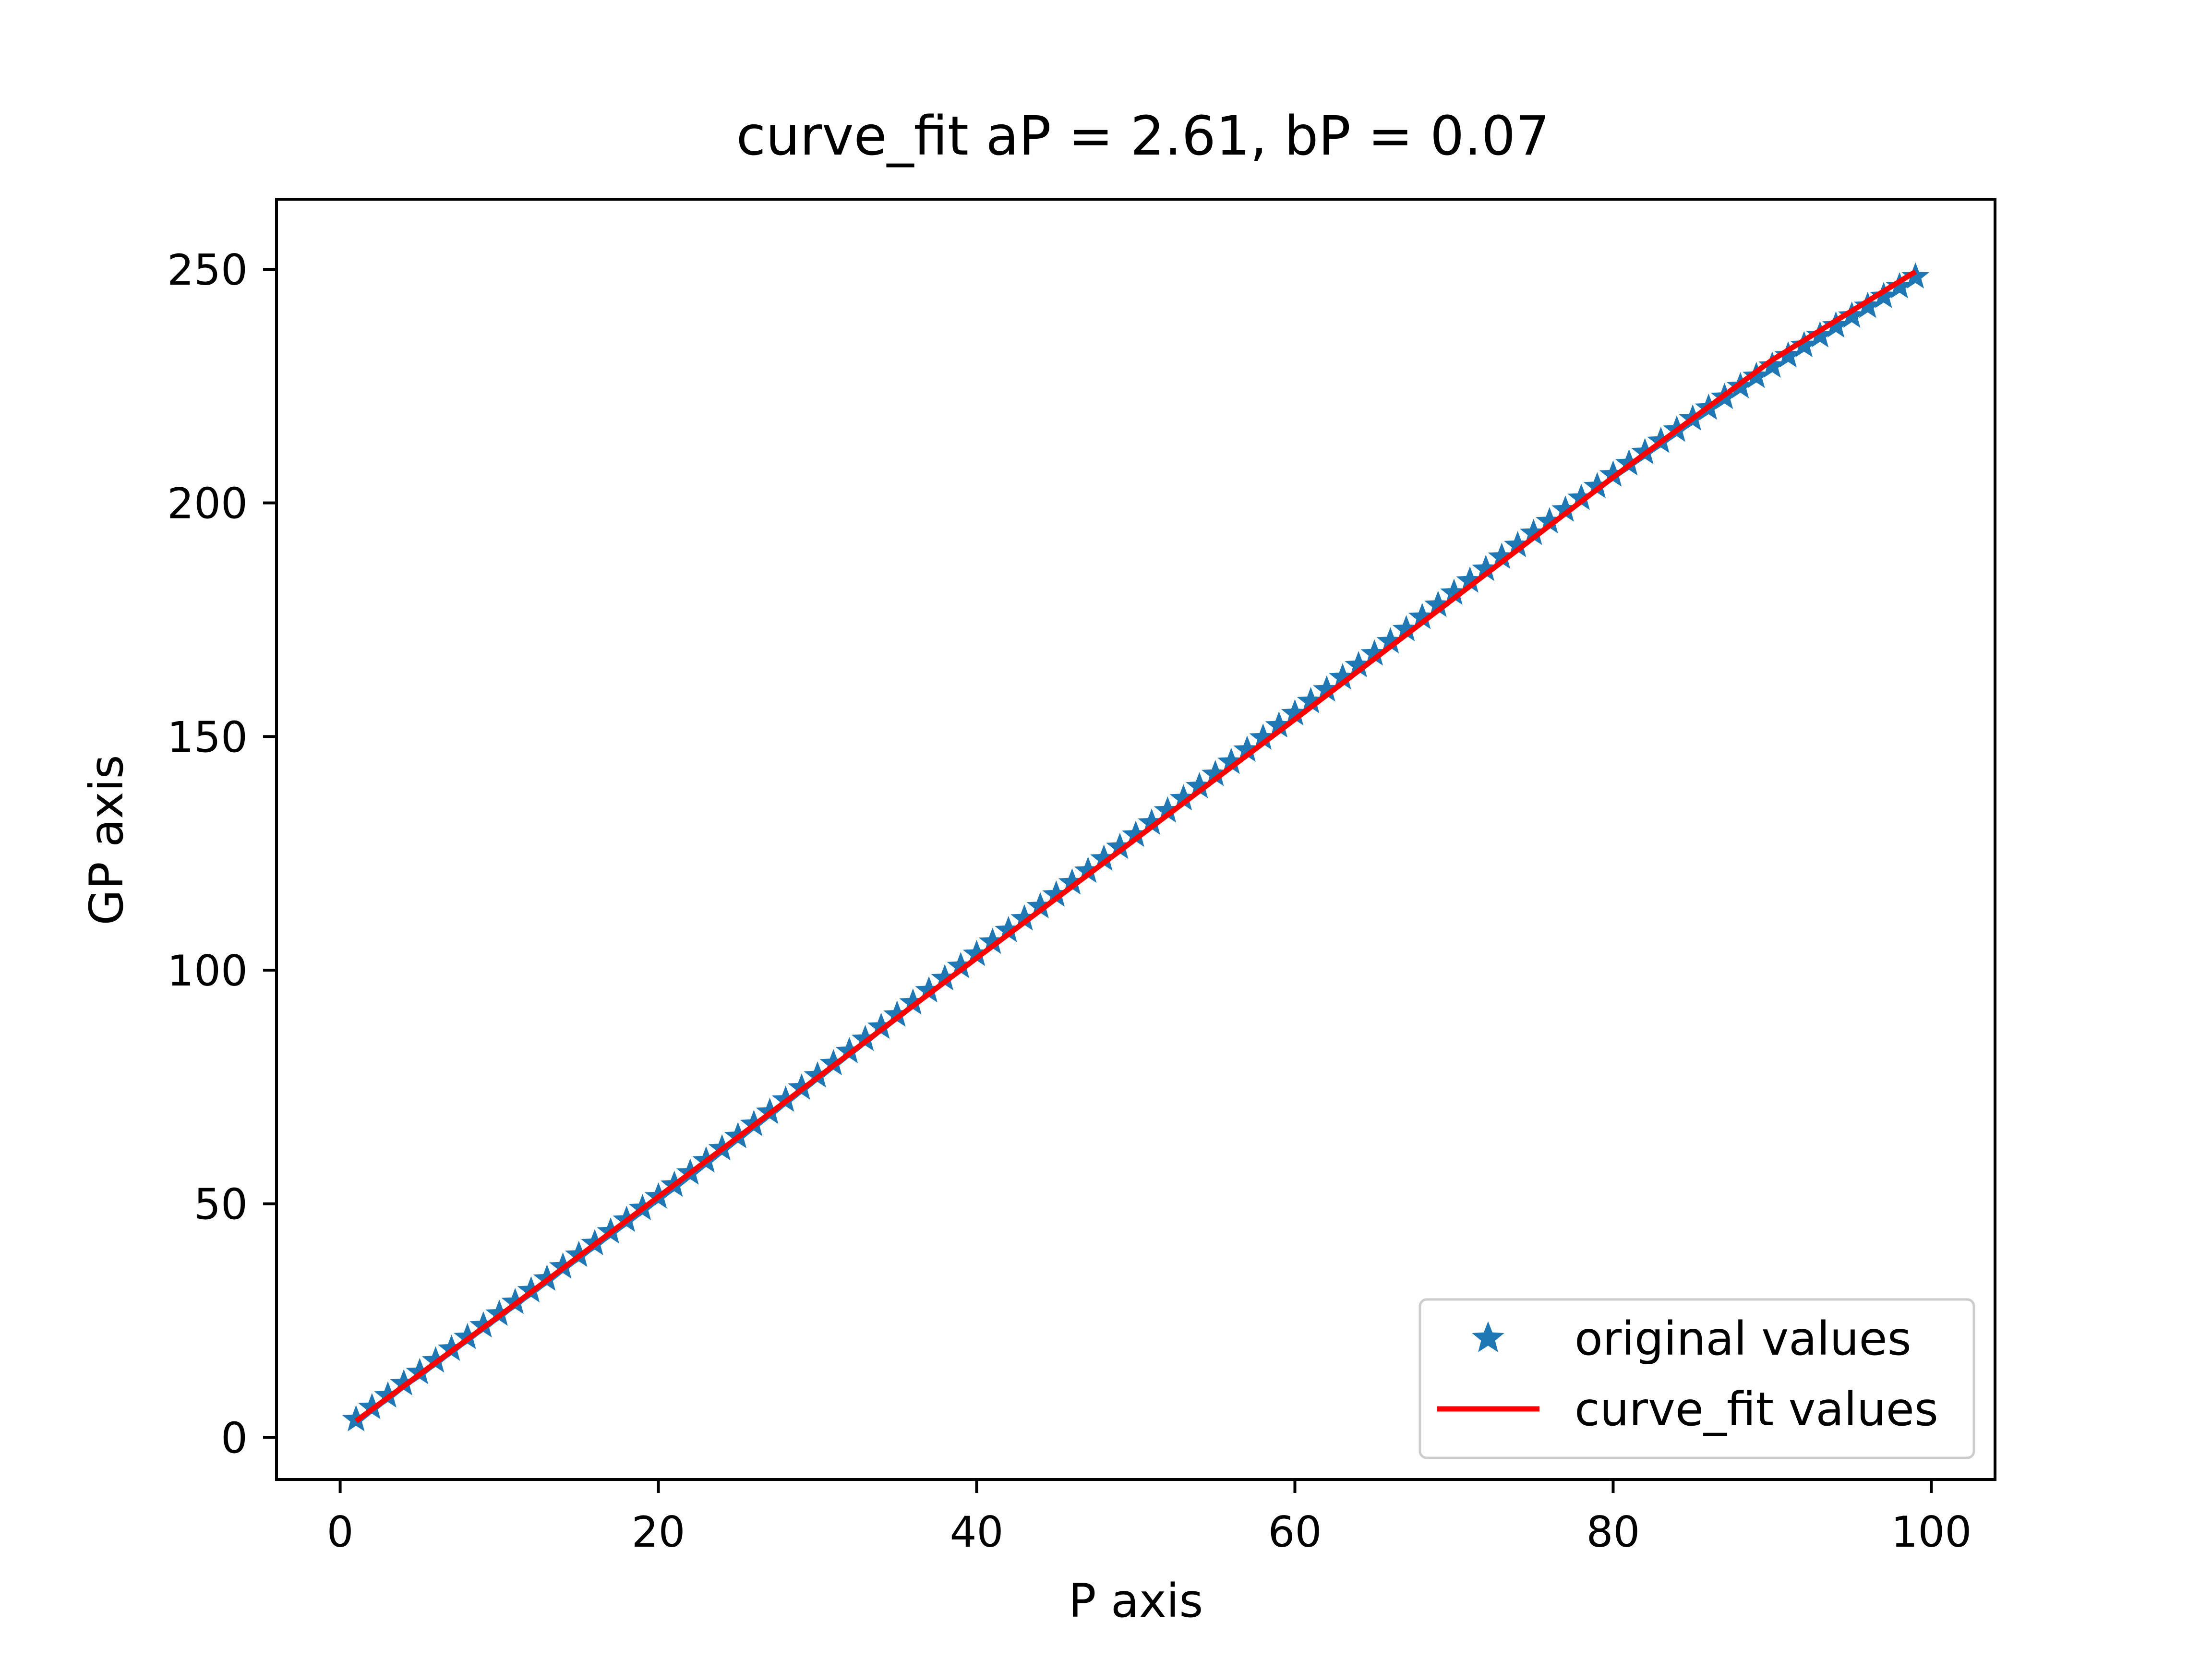 The width and height of the screenshot is (2212, 1659). Describe the element at coordinates (1149, 1518) in the screenshot. I see `x-axis: 0 20 40 60 80 100` at that location.